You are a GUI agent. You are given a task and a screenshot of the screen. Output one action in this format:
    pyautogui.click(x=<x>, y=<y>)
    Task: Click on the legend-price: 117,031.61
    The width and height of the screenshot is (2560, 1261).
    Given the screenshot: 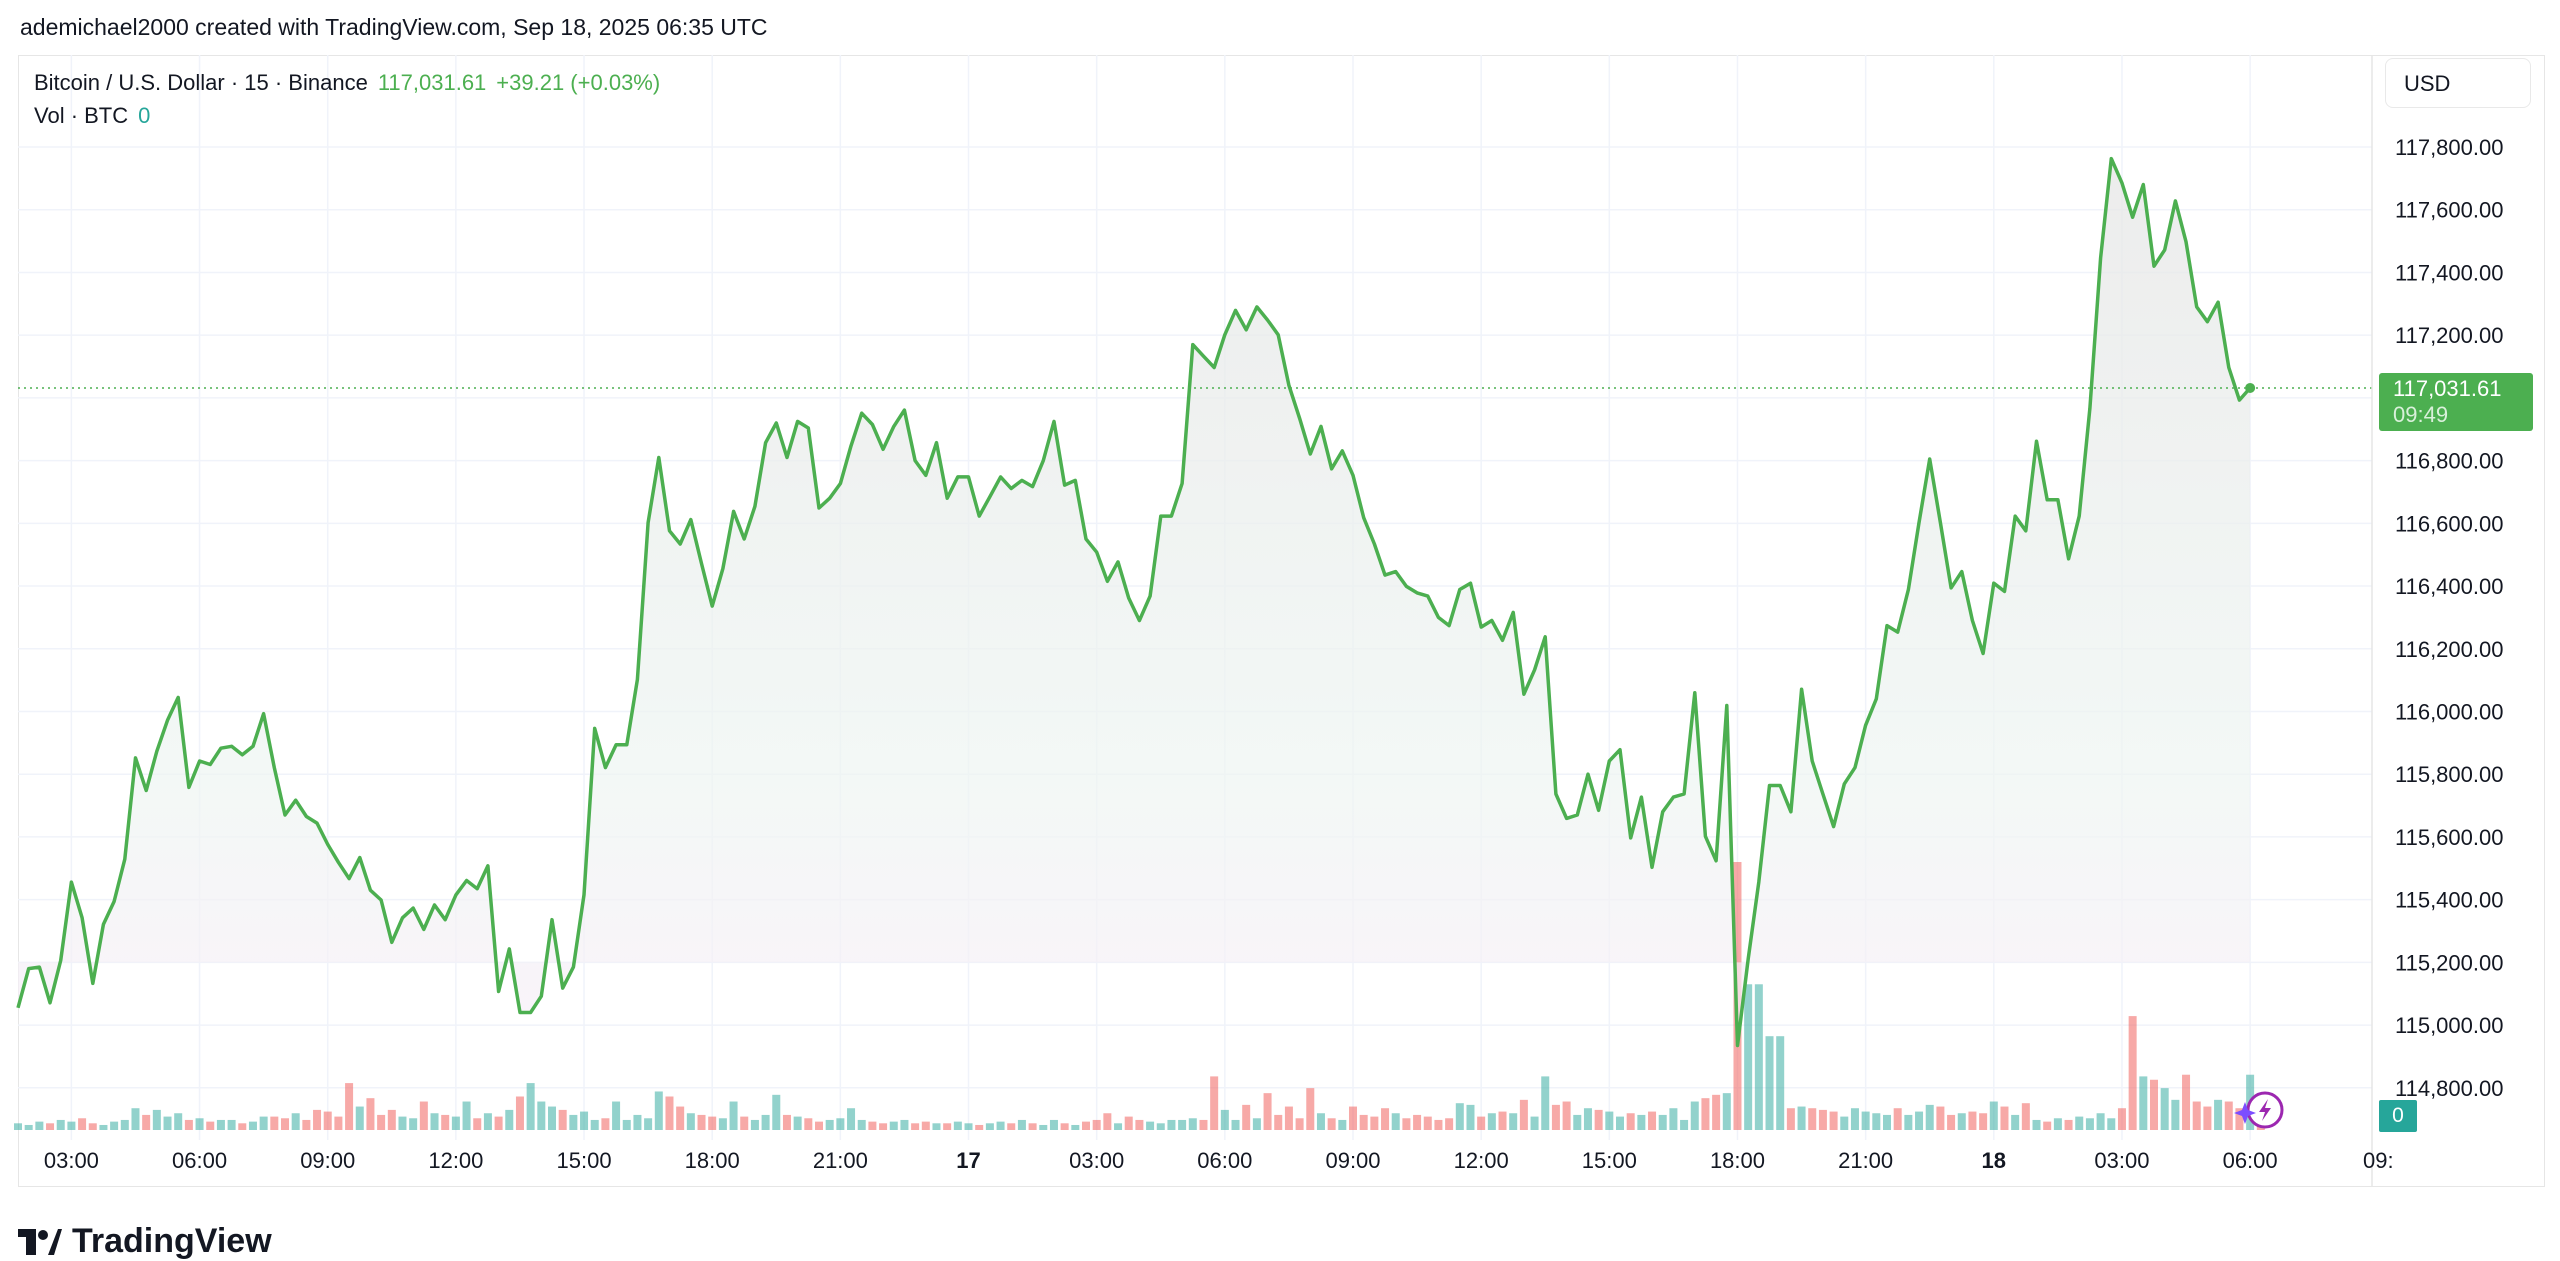 What is the action you would take?
    pyautogui.click(x=432, y=82)
    